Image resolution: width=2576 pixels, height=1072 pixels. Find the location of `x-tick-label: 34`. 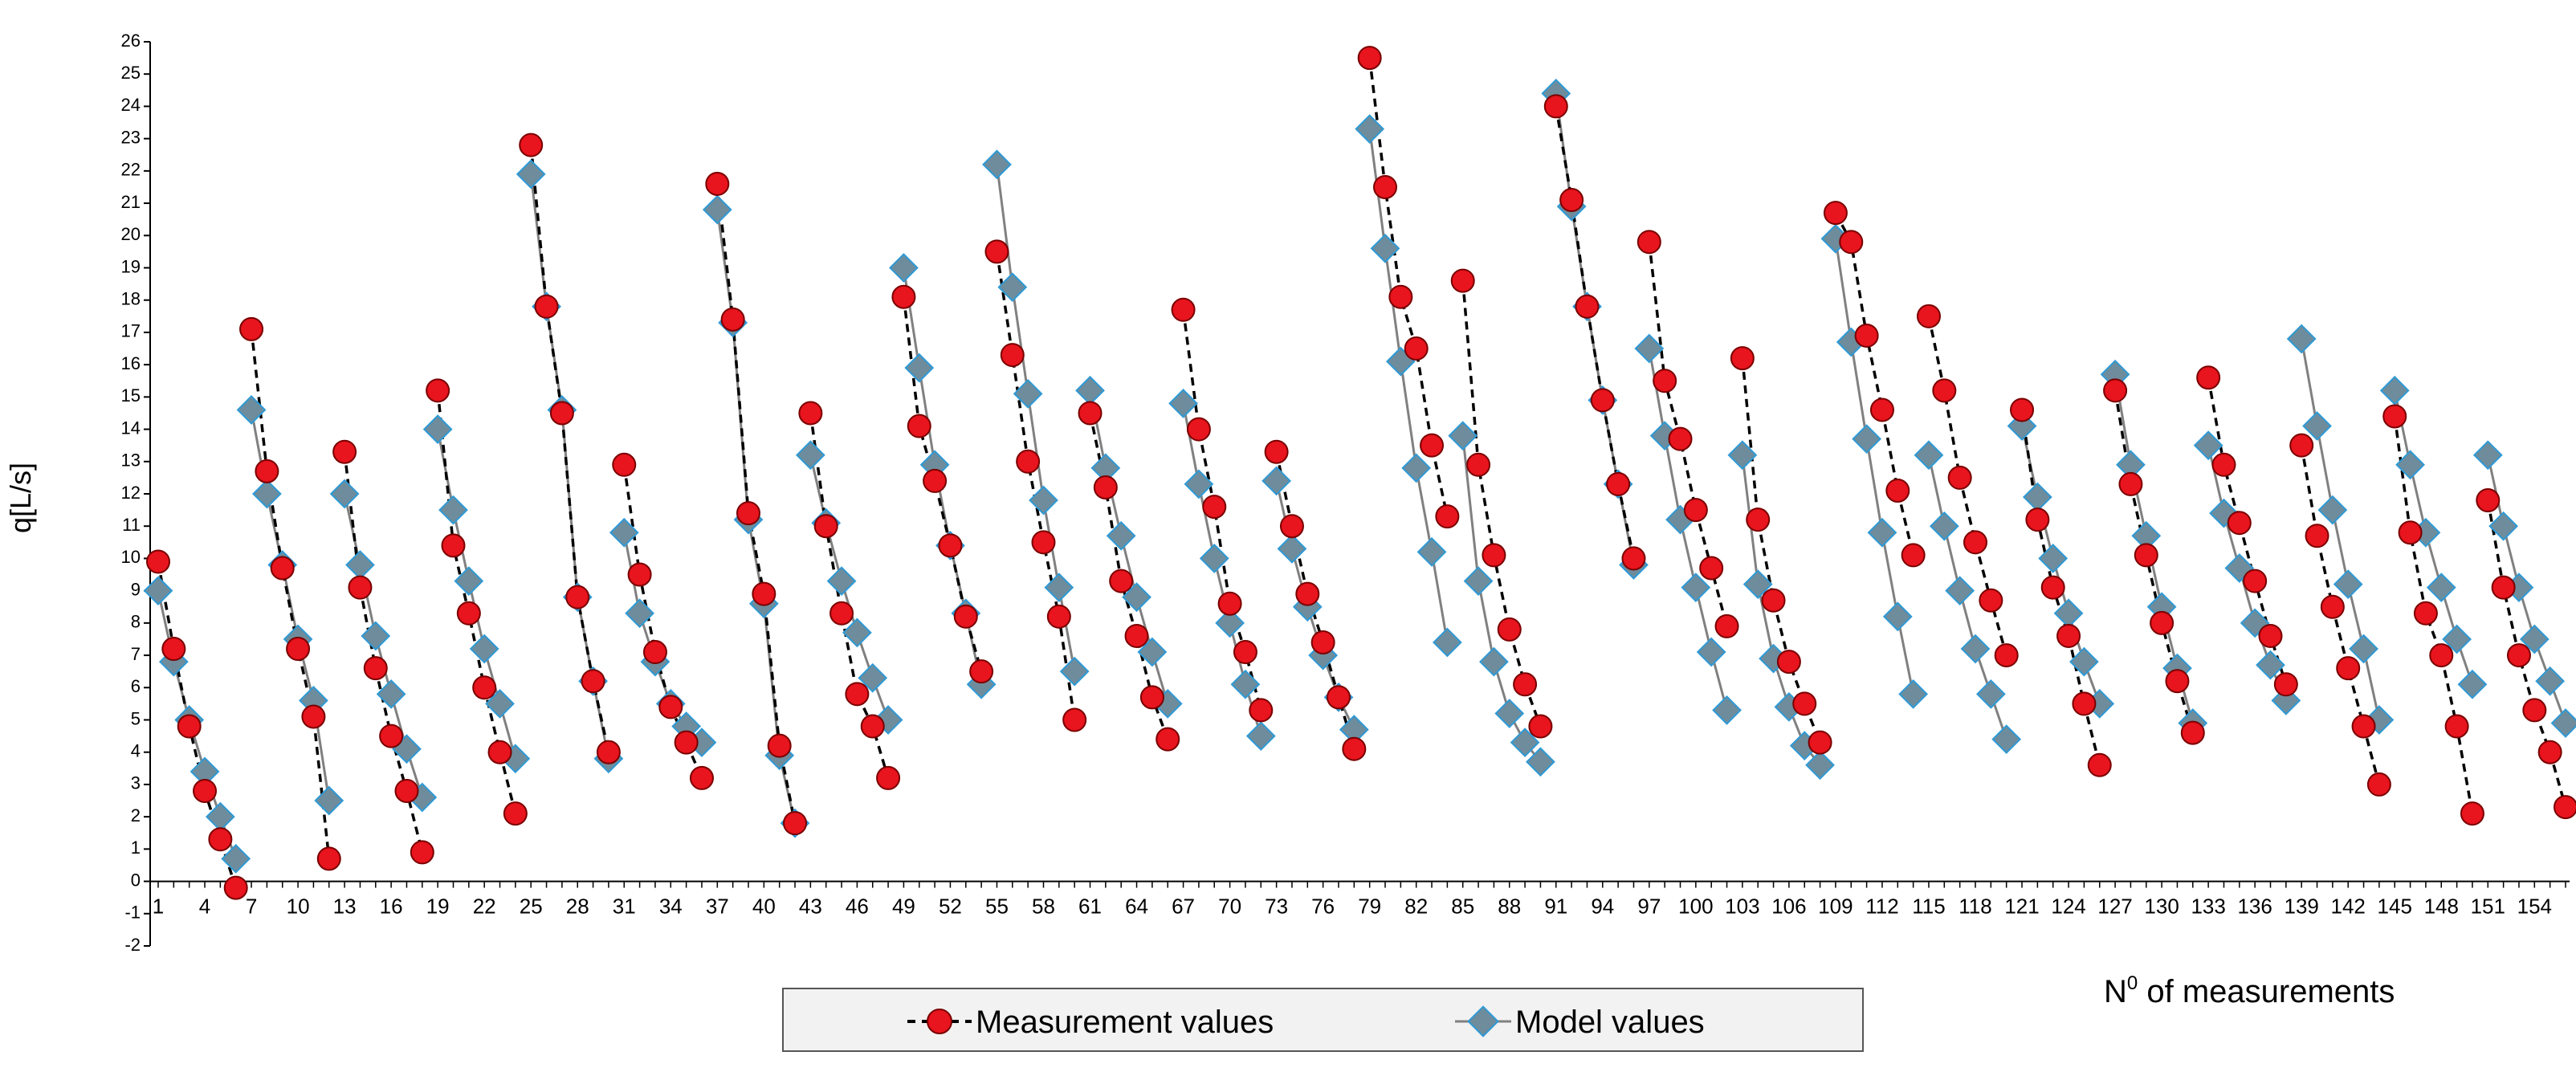

x-tick-label: 34 is located at coordinates (671, 907).